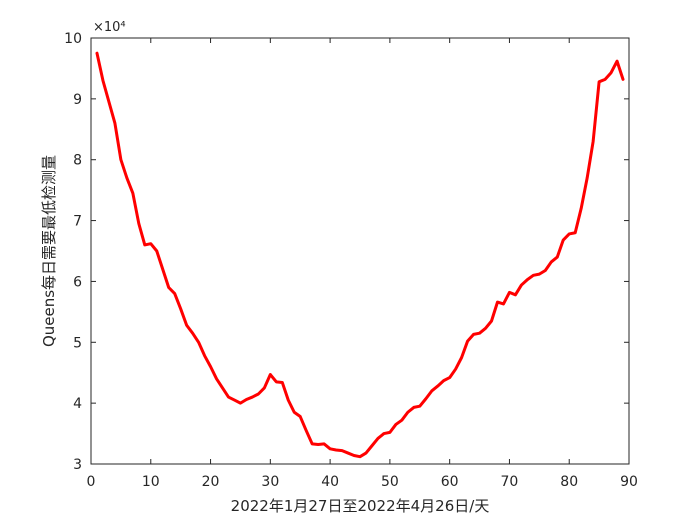 The width and height of the screenshot is (694, 521). Describe the element at coordinates (77, 465) in the screenshot. I see `y-tick-label: 3` at that location.